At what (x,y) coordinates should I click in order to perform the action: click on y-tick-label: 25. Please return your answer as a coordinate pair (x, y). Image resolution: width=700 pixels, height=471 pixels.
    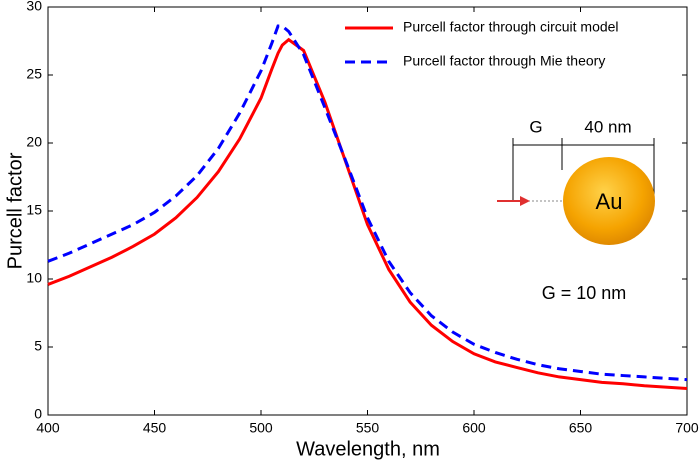
    Looking at the image, I should click on (34, 74).